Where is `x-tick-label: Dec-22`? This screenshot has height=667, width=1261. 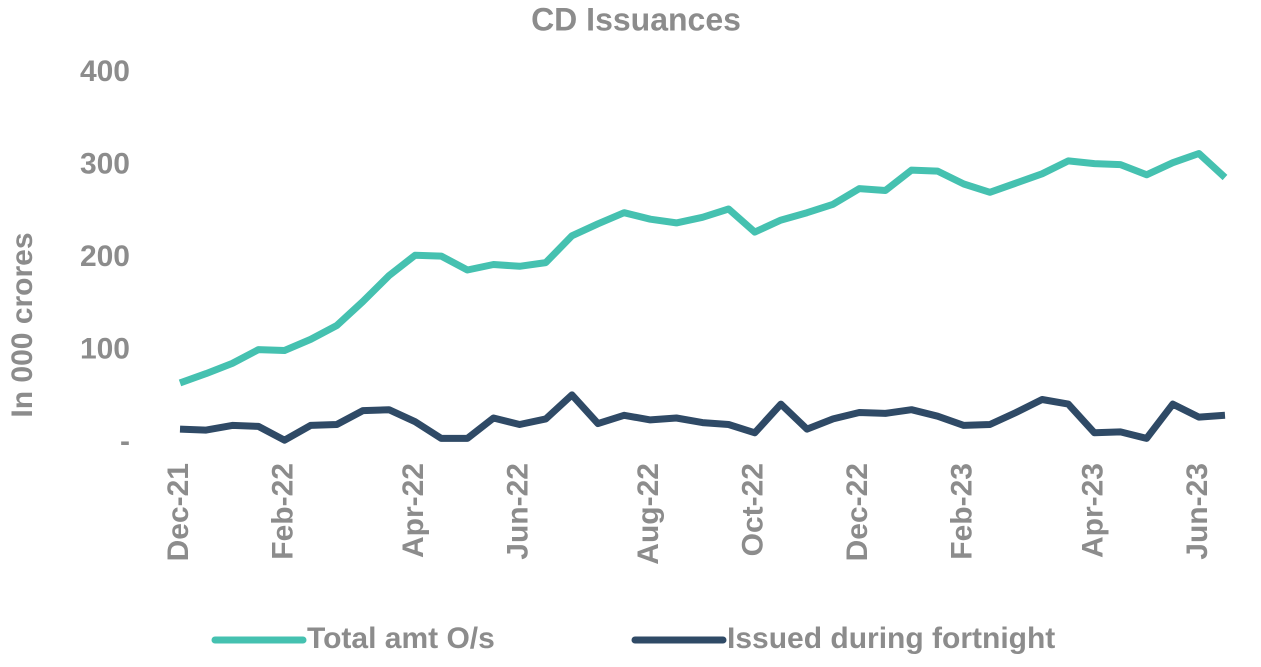
x-tick-label: Dec-22 is located at coordinates (857, 512).